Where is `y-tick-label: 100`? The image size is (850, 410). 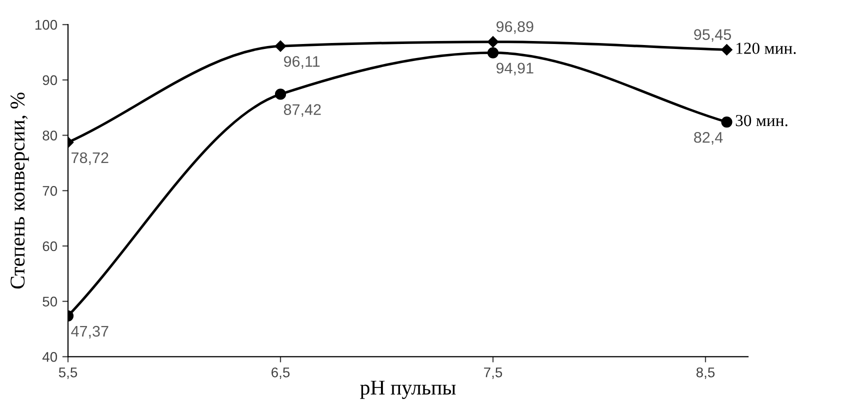
y-tick-label: 100 is located at coordinates (46, 25).